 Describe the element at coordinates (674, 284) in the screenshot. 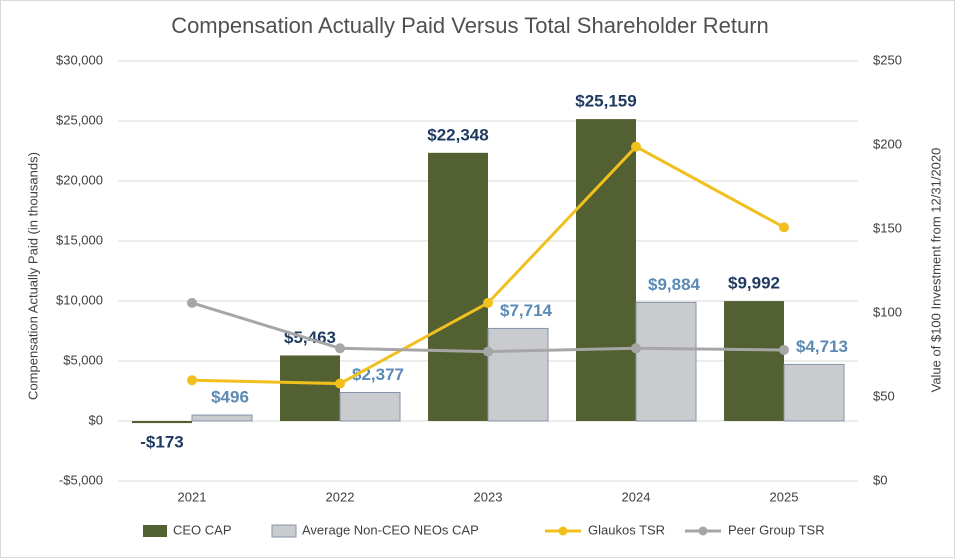

I see `data-label: $9,884` at that location.